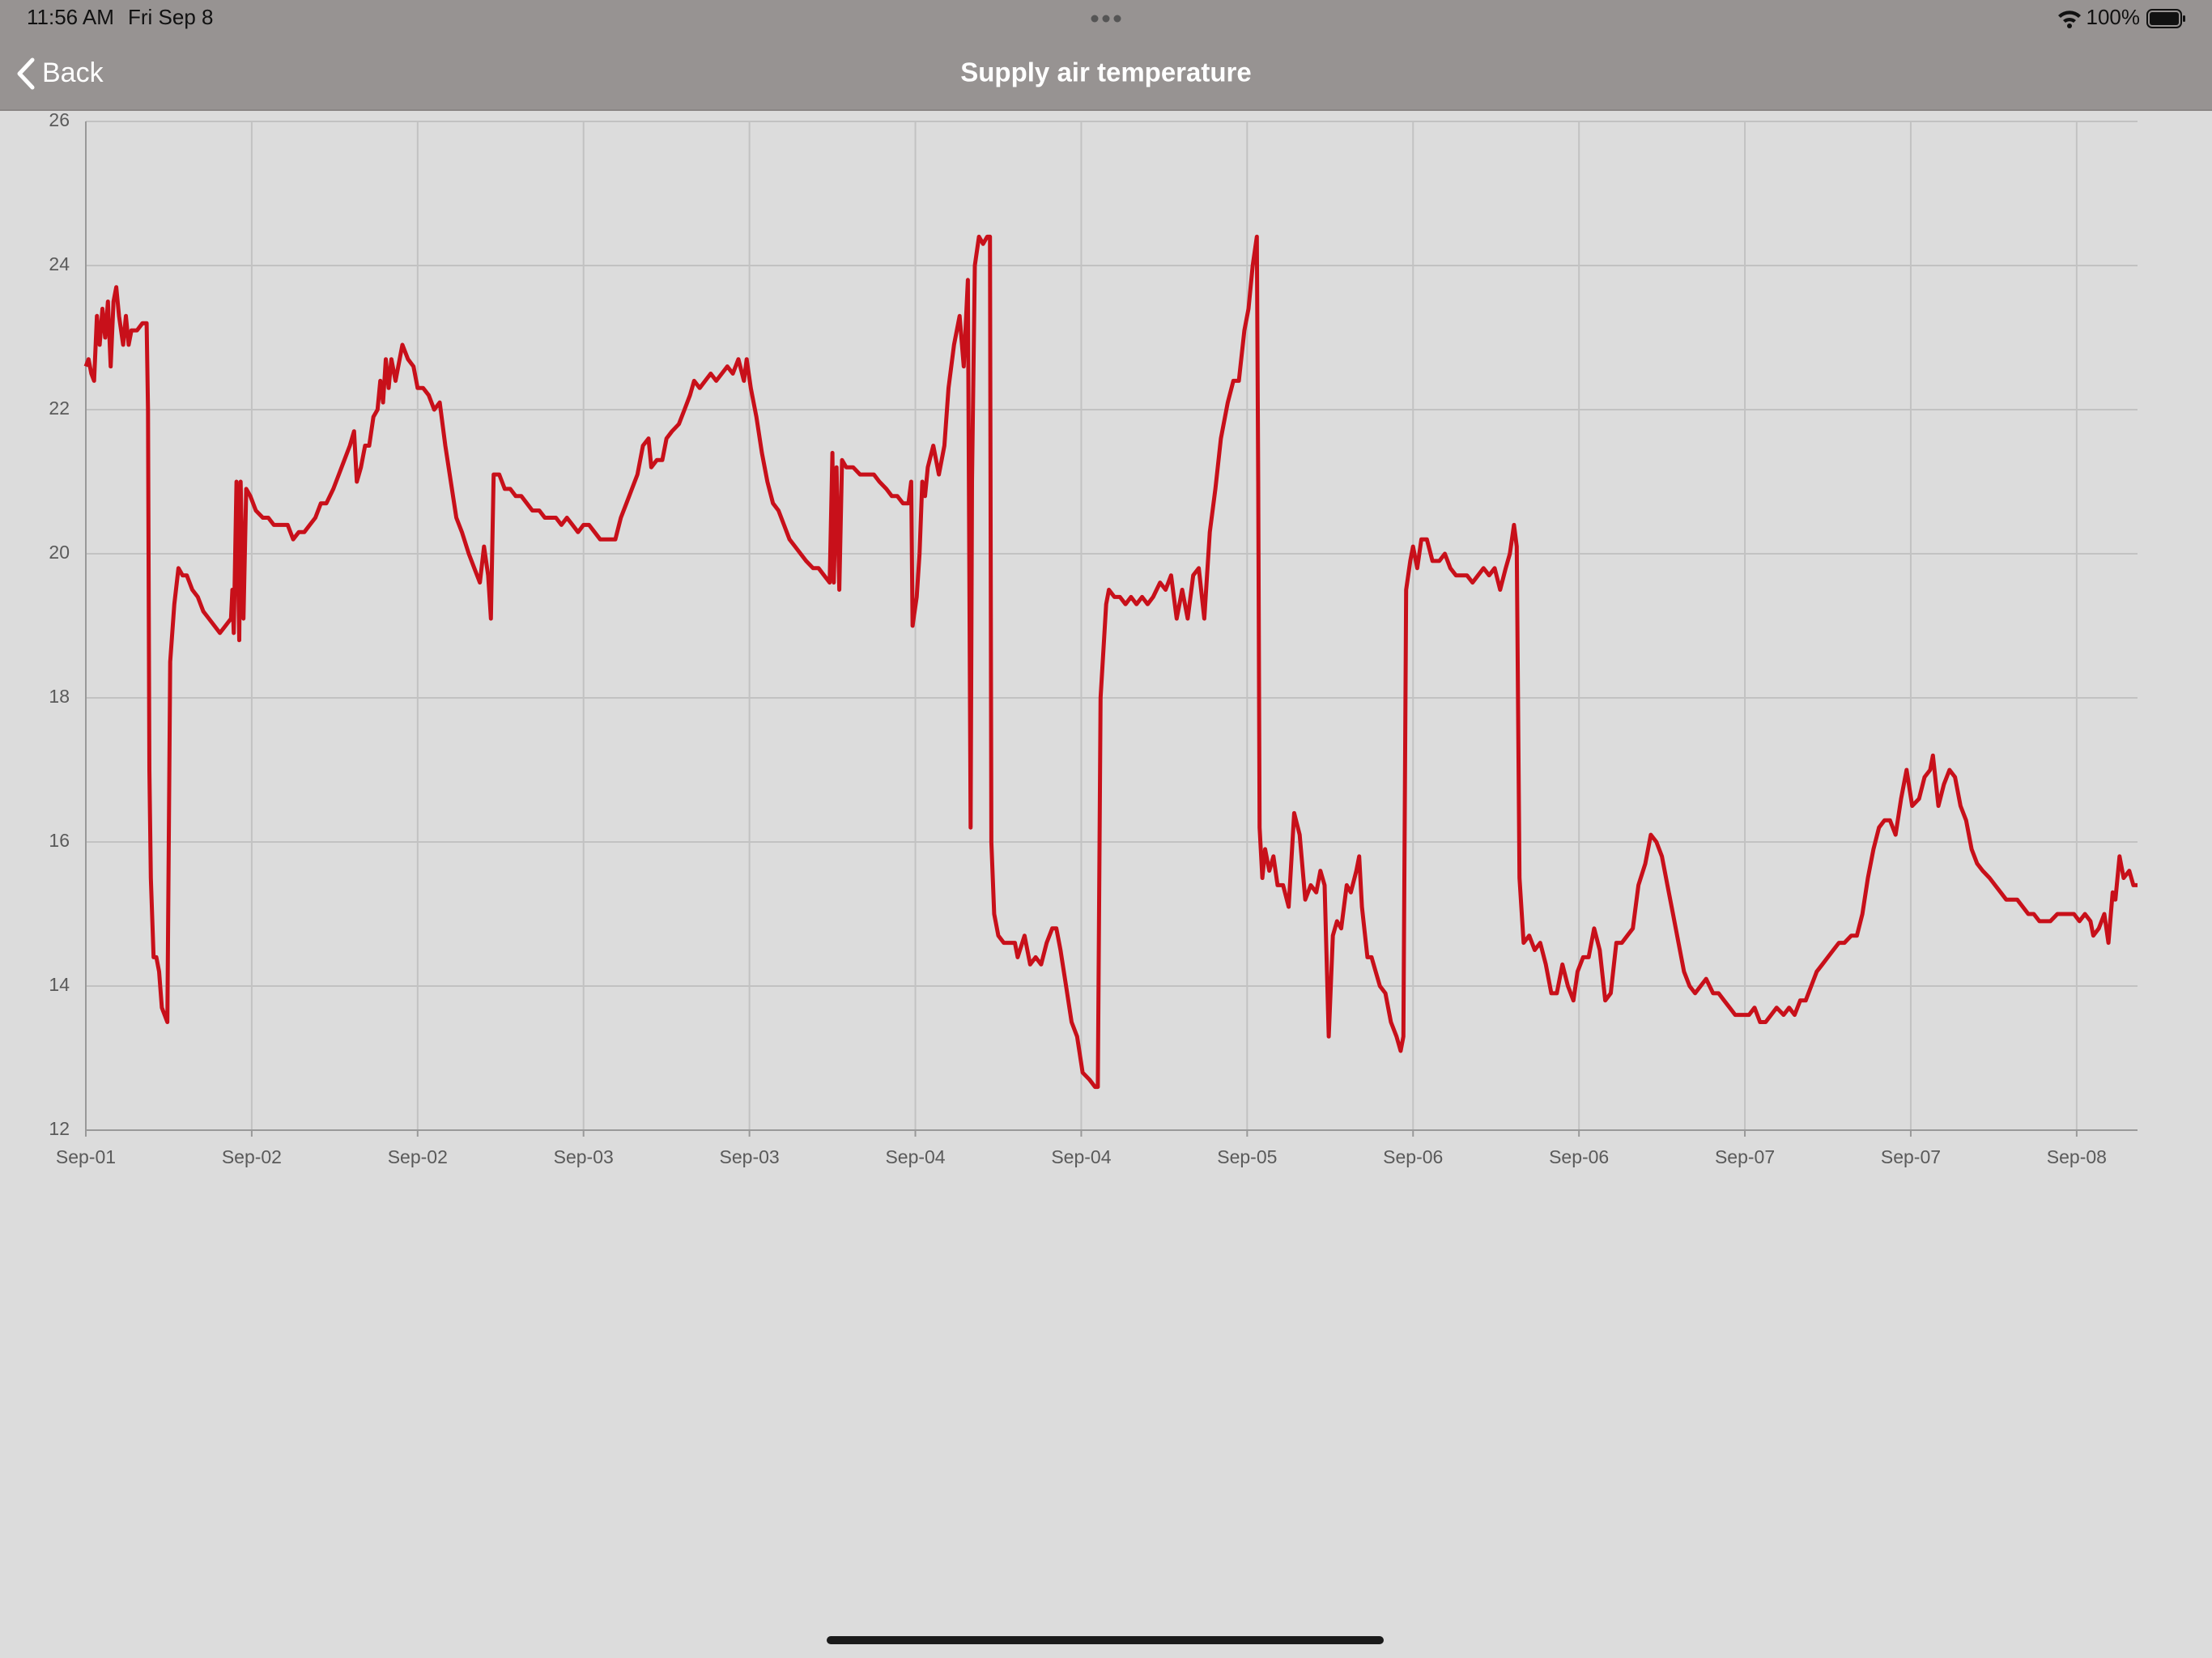 This screenshot has height=1658, width=2212. I want to click on status-date: Fri Sep 8, so click(171, 17).